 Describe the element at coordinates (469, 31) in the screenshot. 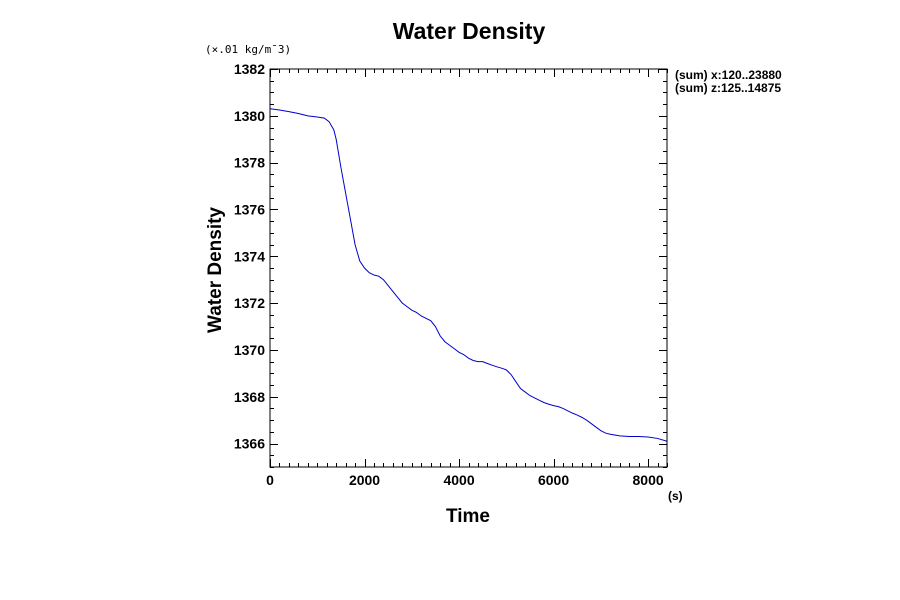

I see `chart-title: Water Density` at that location.